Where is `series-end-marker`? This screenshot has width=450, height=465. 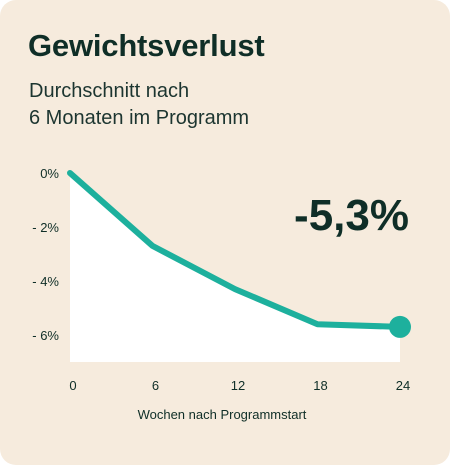
series-end-marker is located at coordinates (400, 326).